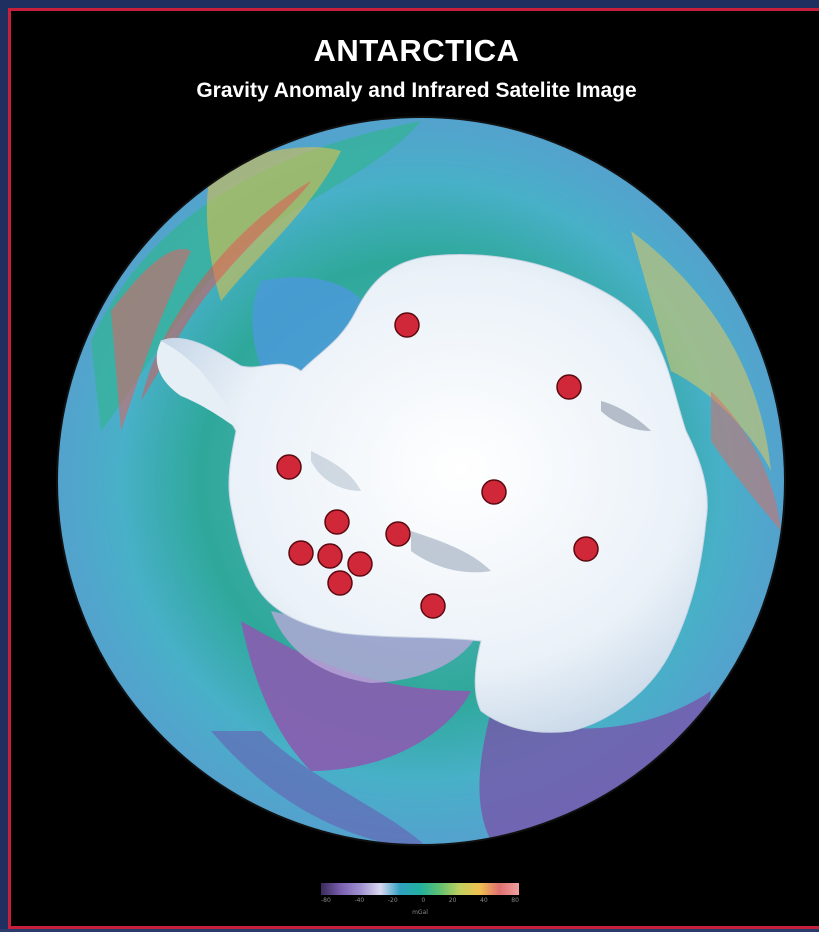 The height and width of the screenshot is (932, 819). I want to click on colorbar-tick: -20, so click(392, 900).